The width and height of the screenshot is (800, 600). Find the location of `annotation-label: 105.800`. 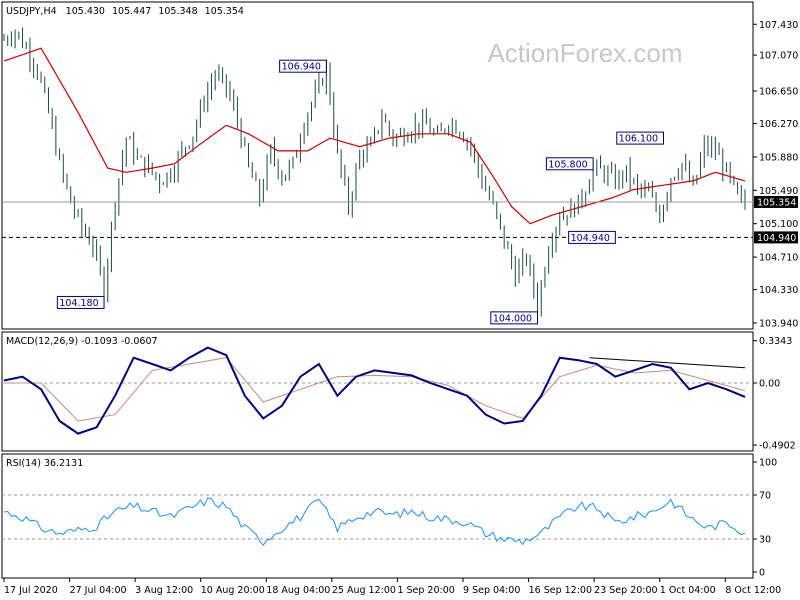

annotation-label: 105.800 is located at coordinates (567, 164).